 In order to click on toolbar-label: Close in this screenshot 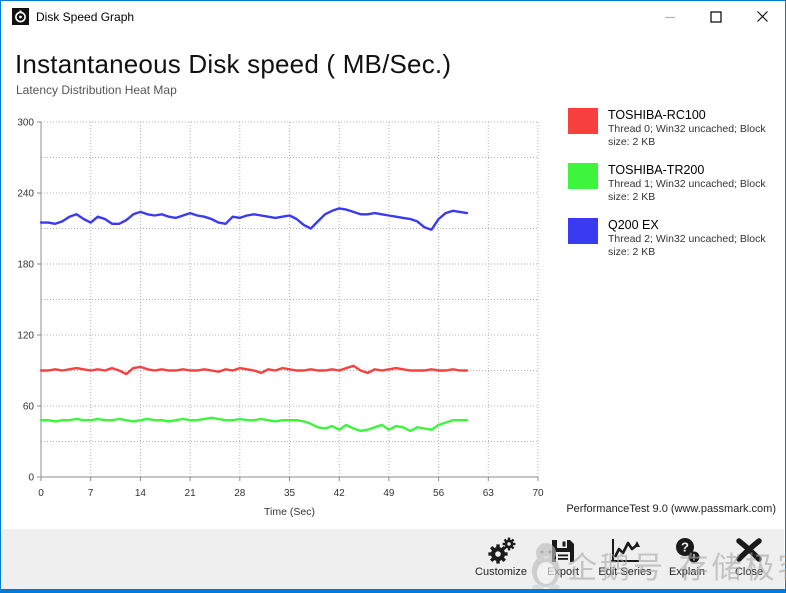, I will do `click(749, 572)`.